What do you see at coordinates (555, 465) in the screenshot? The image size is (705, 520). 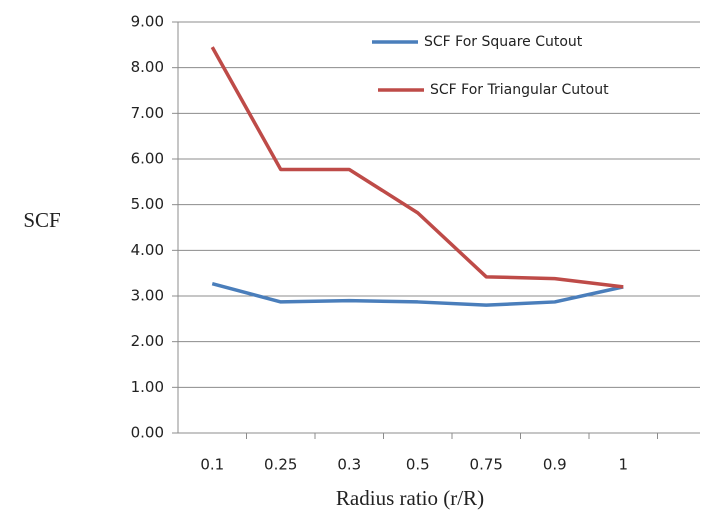 I see `x-tick-label: 0.9` at bounding box center [555, 465].